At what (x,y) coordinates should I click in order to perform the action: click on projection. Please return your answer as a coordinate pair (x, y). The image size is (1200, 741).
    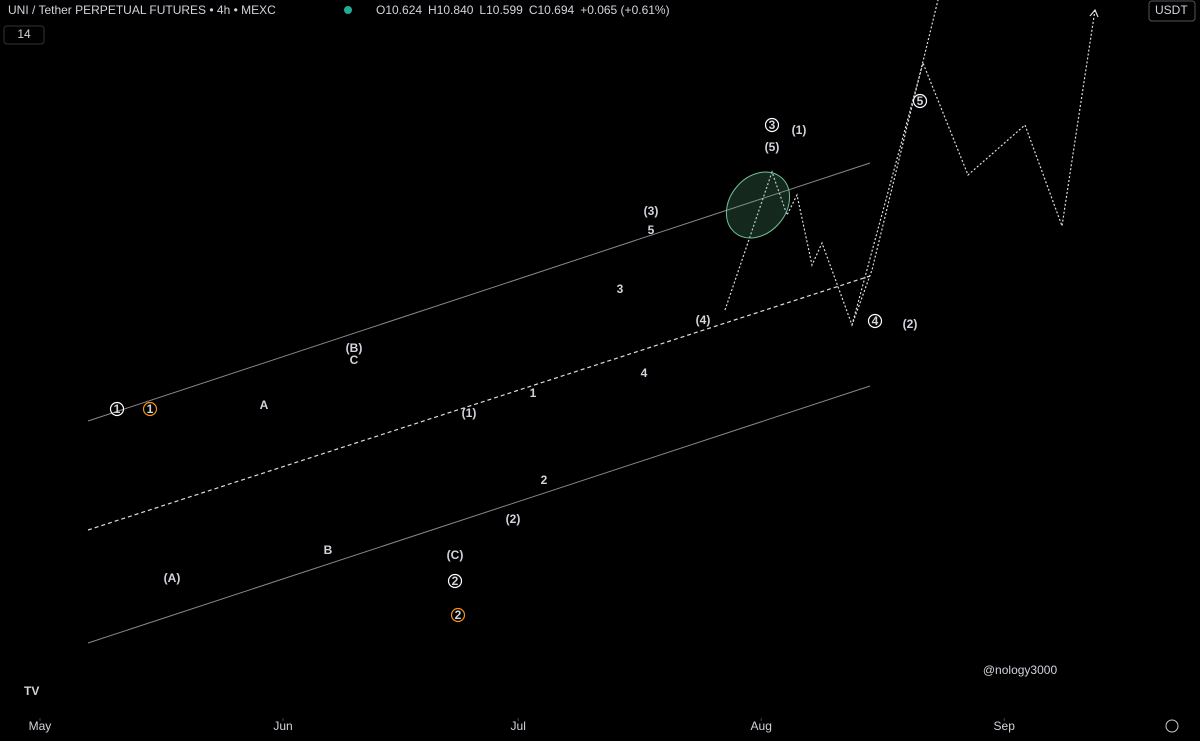
    Looking at the image, I should click on (831, 163).